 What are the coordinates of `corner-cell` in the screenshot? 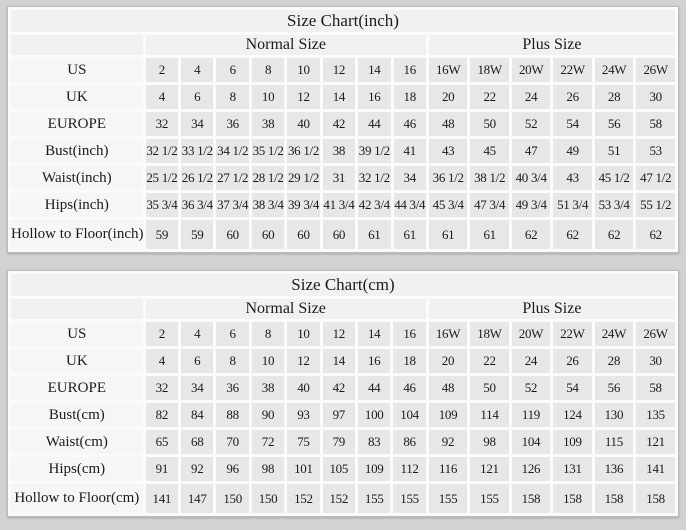 It's located at (77, 309).